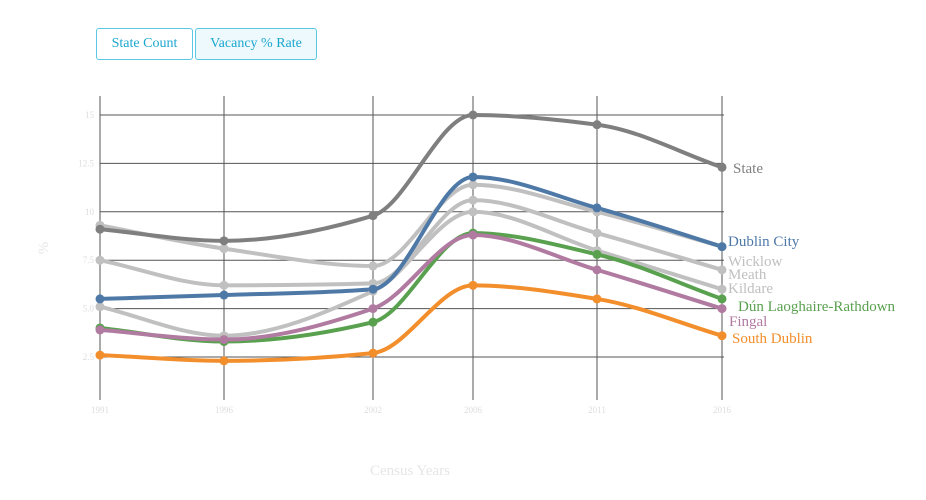 This screenshot has height=500, width=926. Describe the element at coordinates (90, 115) in the screenshot. I see `y-tick-label: 15` at that location.